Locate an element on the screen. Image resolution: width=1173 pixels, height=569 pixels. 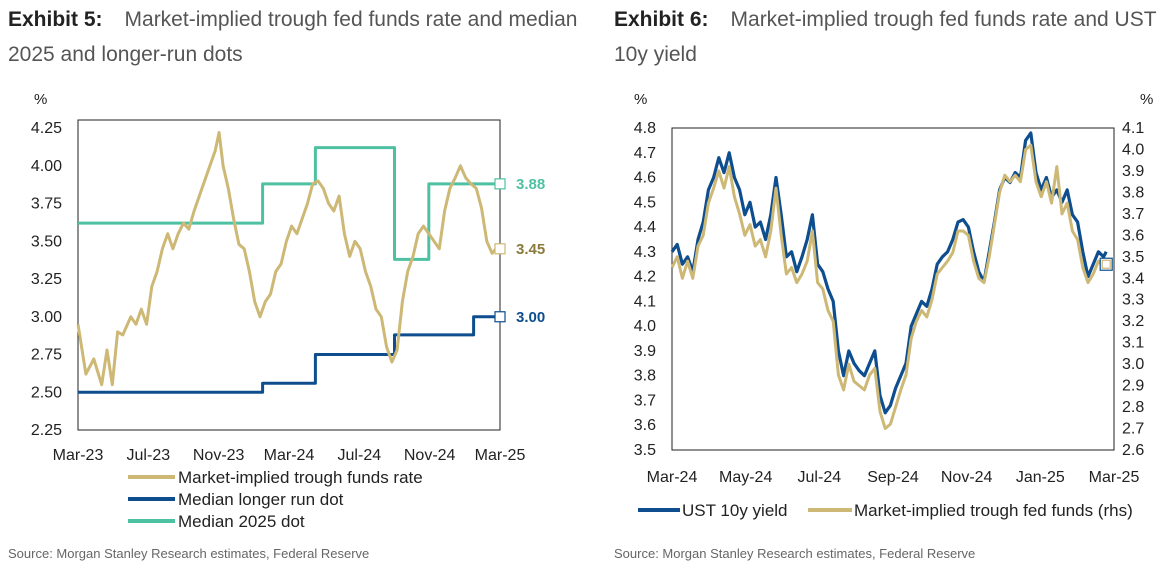
y-axis-unit-left: % is located at coordinates (640, 99).